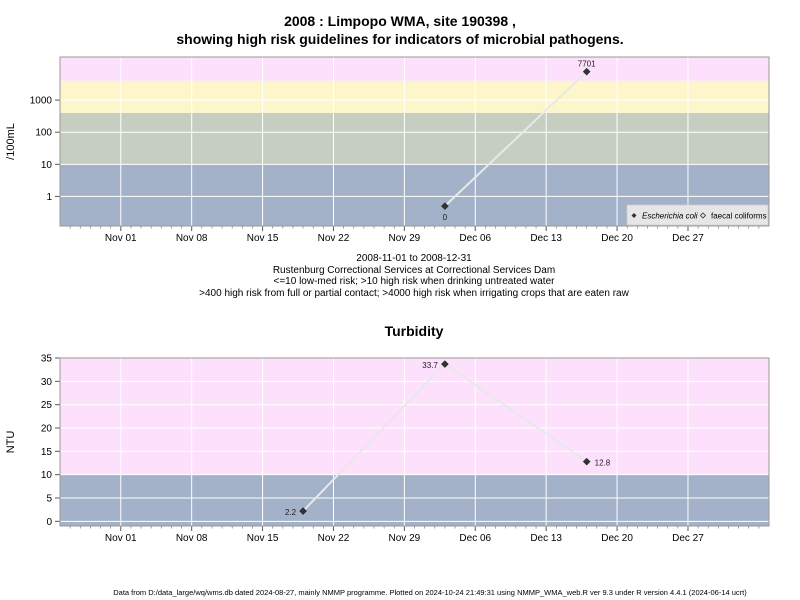 Image resolution: width=800 pixels, height=600 pixels. I want to click on caption-date-range: 2008-11-01 to 2008-12-31, so click(414, 258).